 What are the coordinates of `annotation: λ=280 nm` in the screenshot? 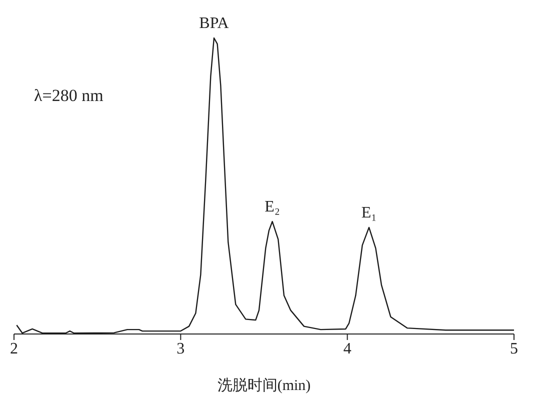 It's located at (69, 96).